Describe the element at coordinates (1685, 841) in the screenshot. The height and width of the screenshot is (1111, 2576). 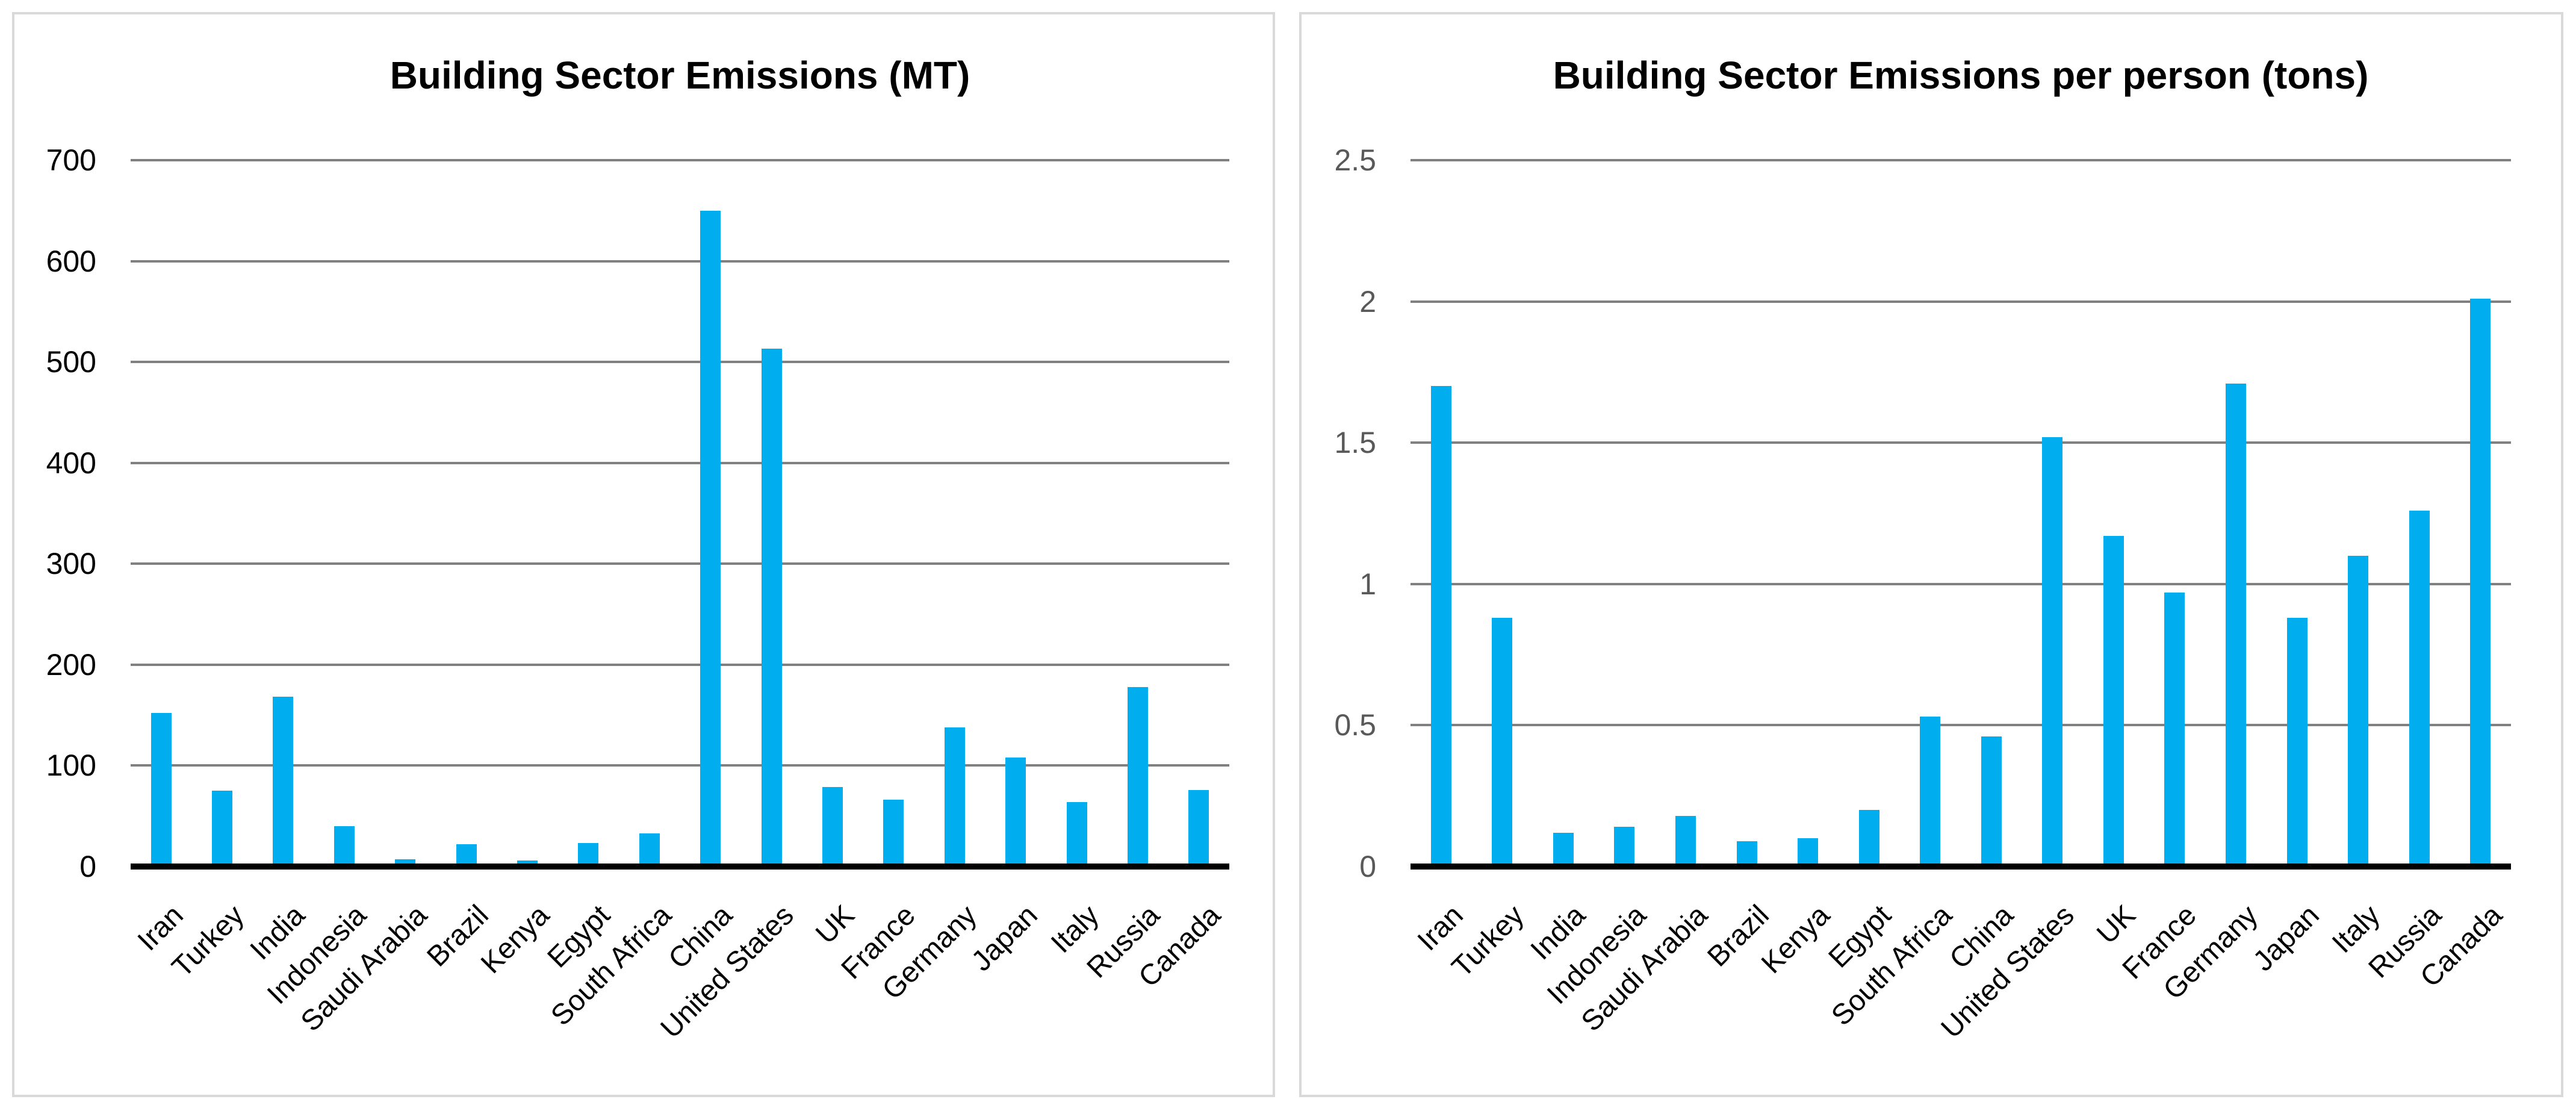
I see `bar-saudi-arabia` at that location.